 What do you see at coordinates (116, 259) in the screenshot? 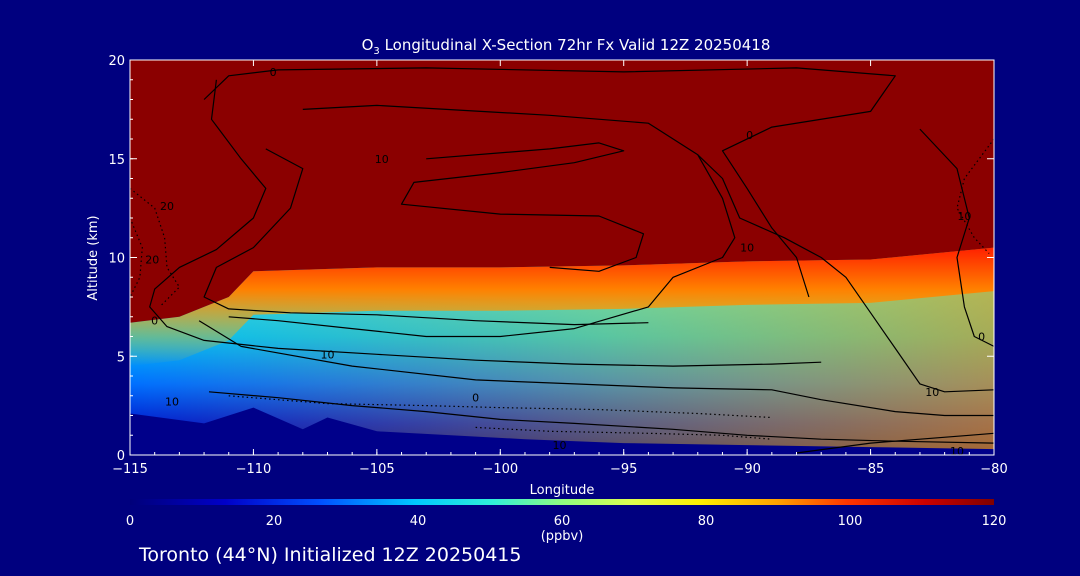
I see `y-tick-label: 10` at bounding box center [116, 259].